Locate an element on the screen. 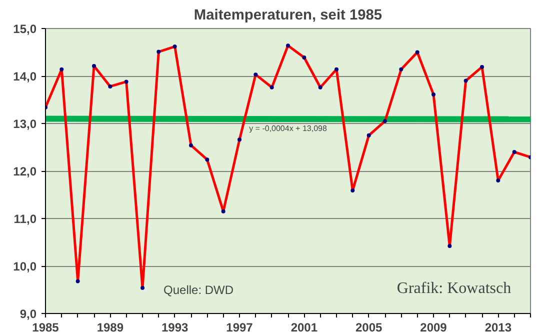 This screenshot has width=540, height=334. x-tick-label: 1985 is located at coordinates (46, 327).